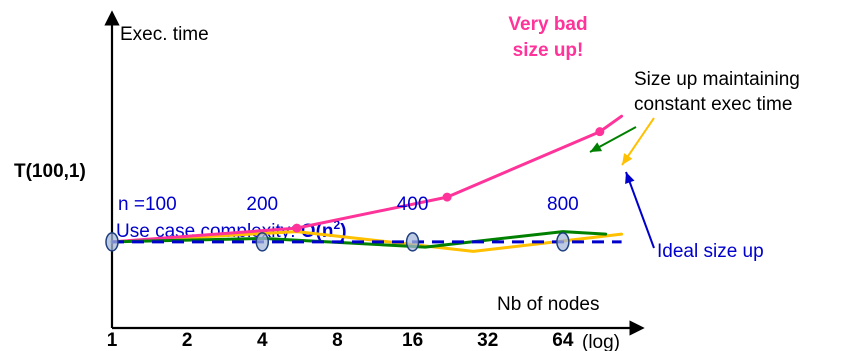  What do you see at coordinates (563, 340) in the screenshot?
I see `x-tick-label: 64` at bounding box center [563, 340].